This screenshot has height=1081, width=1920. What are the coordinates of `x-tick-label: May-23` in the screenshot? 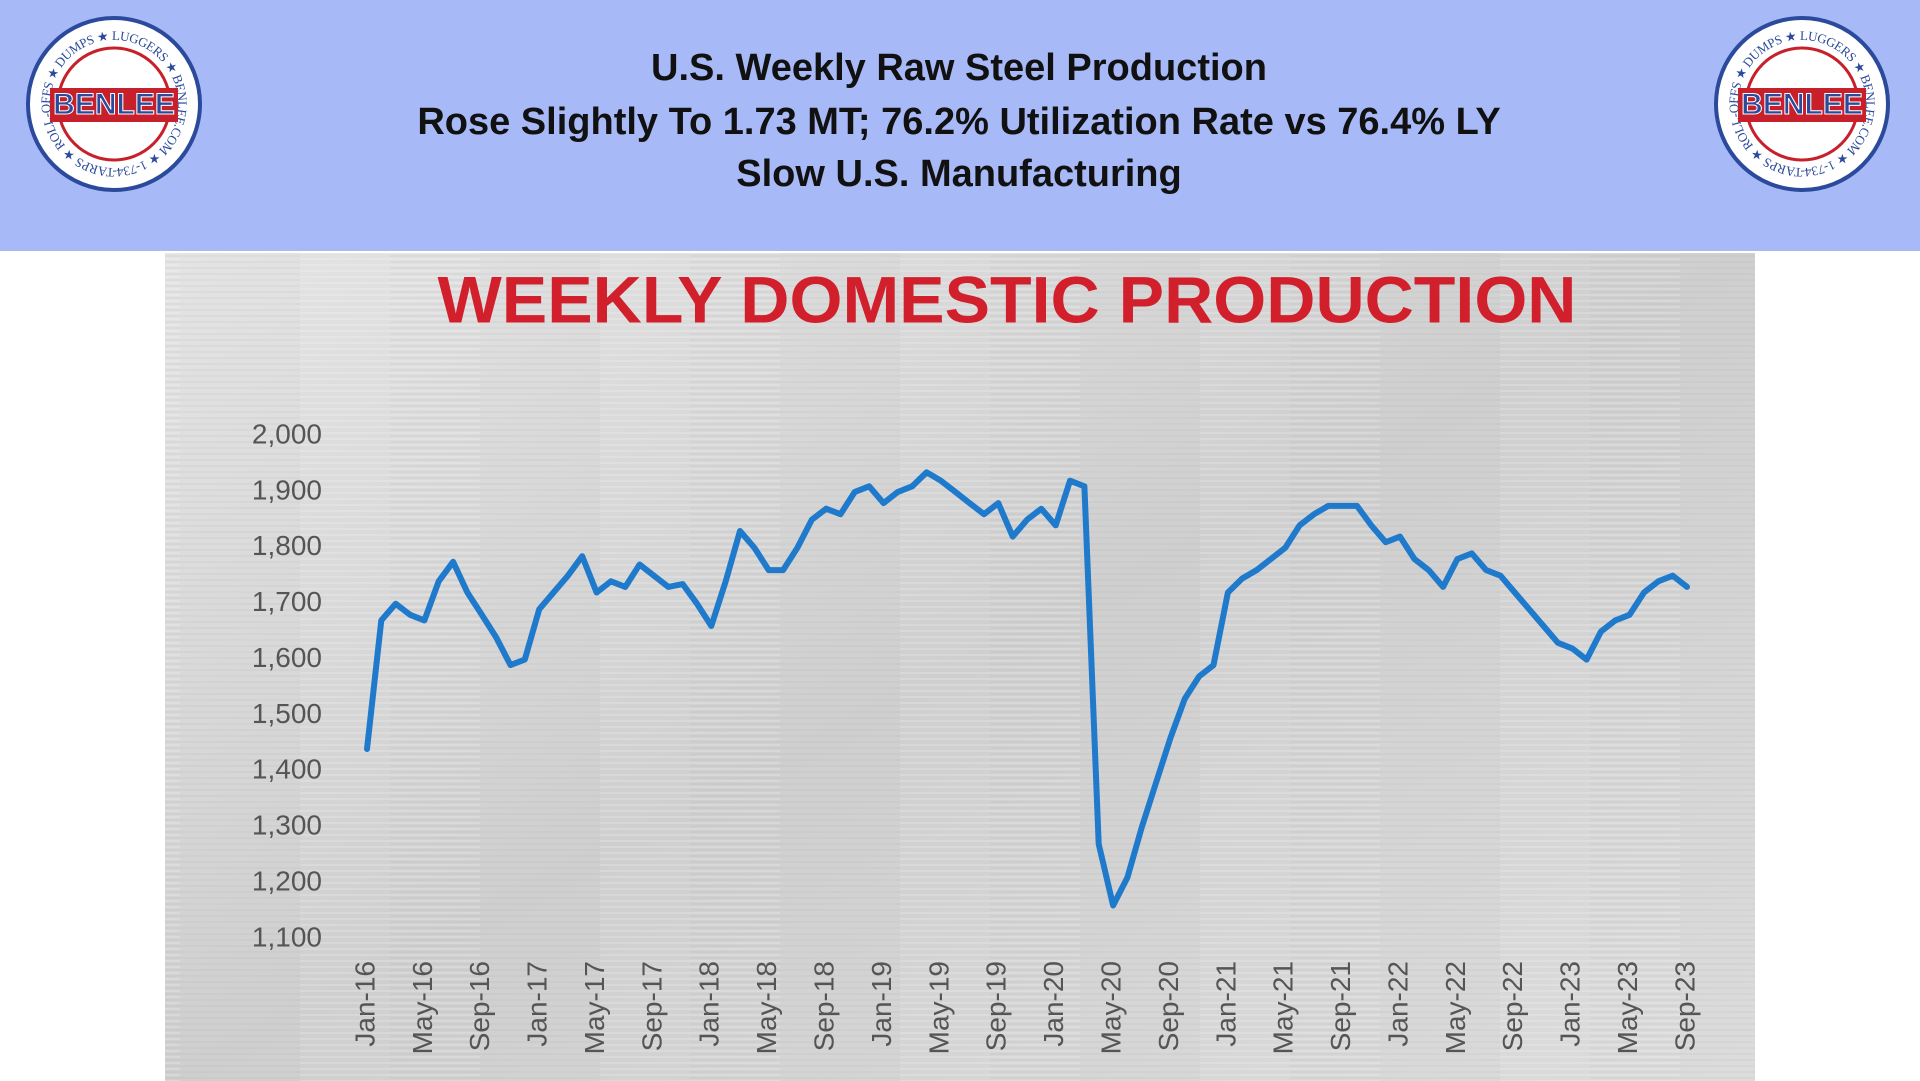 It's located at (1627, 1007).